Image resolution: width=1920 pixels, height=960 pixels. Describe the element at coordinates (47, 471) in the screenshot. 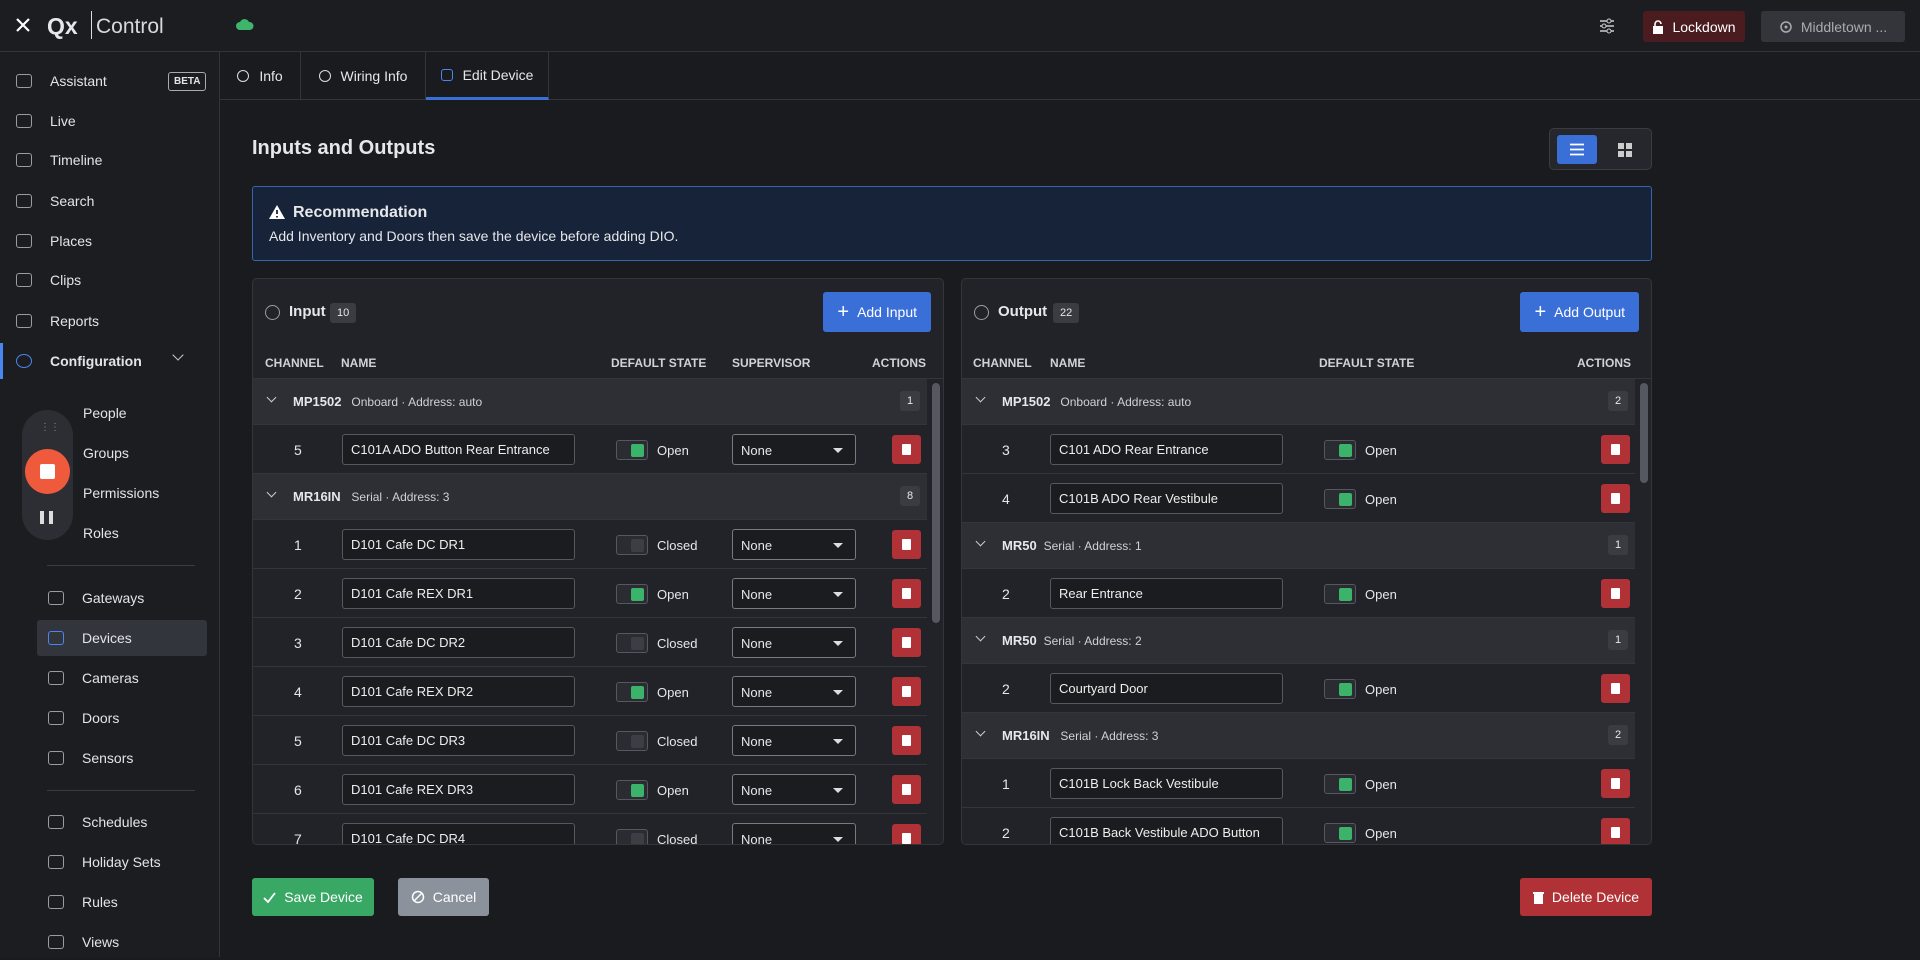

I see `stop-button` at that location.